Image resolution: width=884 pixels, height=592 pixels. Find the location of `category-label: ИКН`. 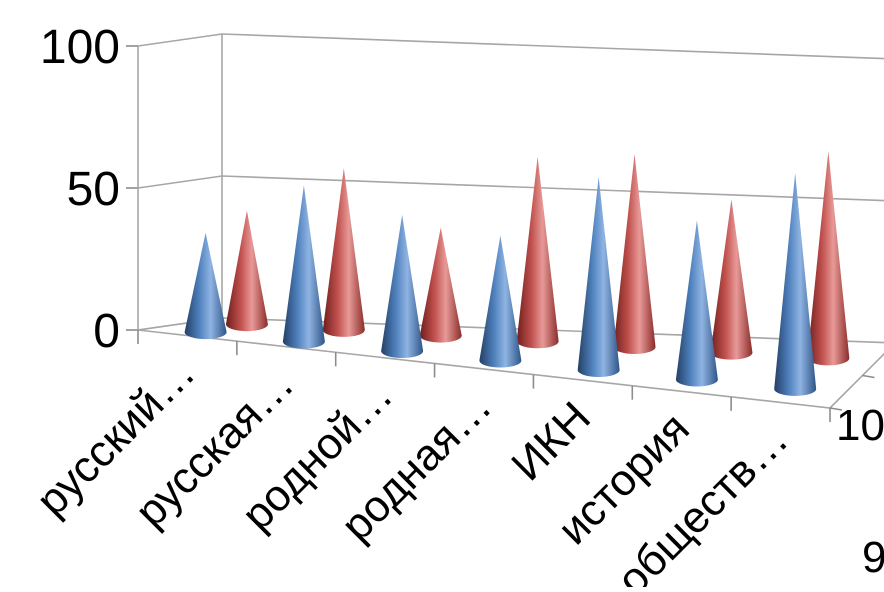

category-label: ИКН is located at coordinates (551, 442).